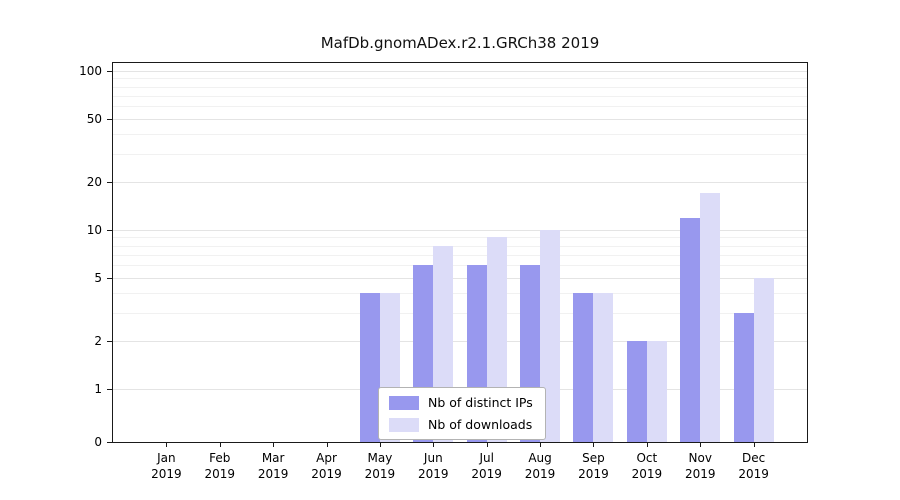 The height and width of the screenshot is (500, 900). Describe the element at coordinates (98, 341) in the screenshot. I see `y-tick-label: 2` at that location.